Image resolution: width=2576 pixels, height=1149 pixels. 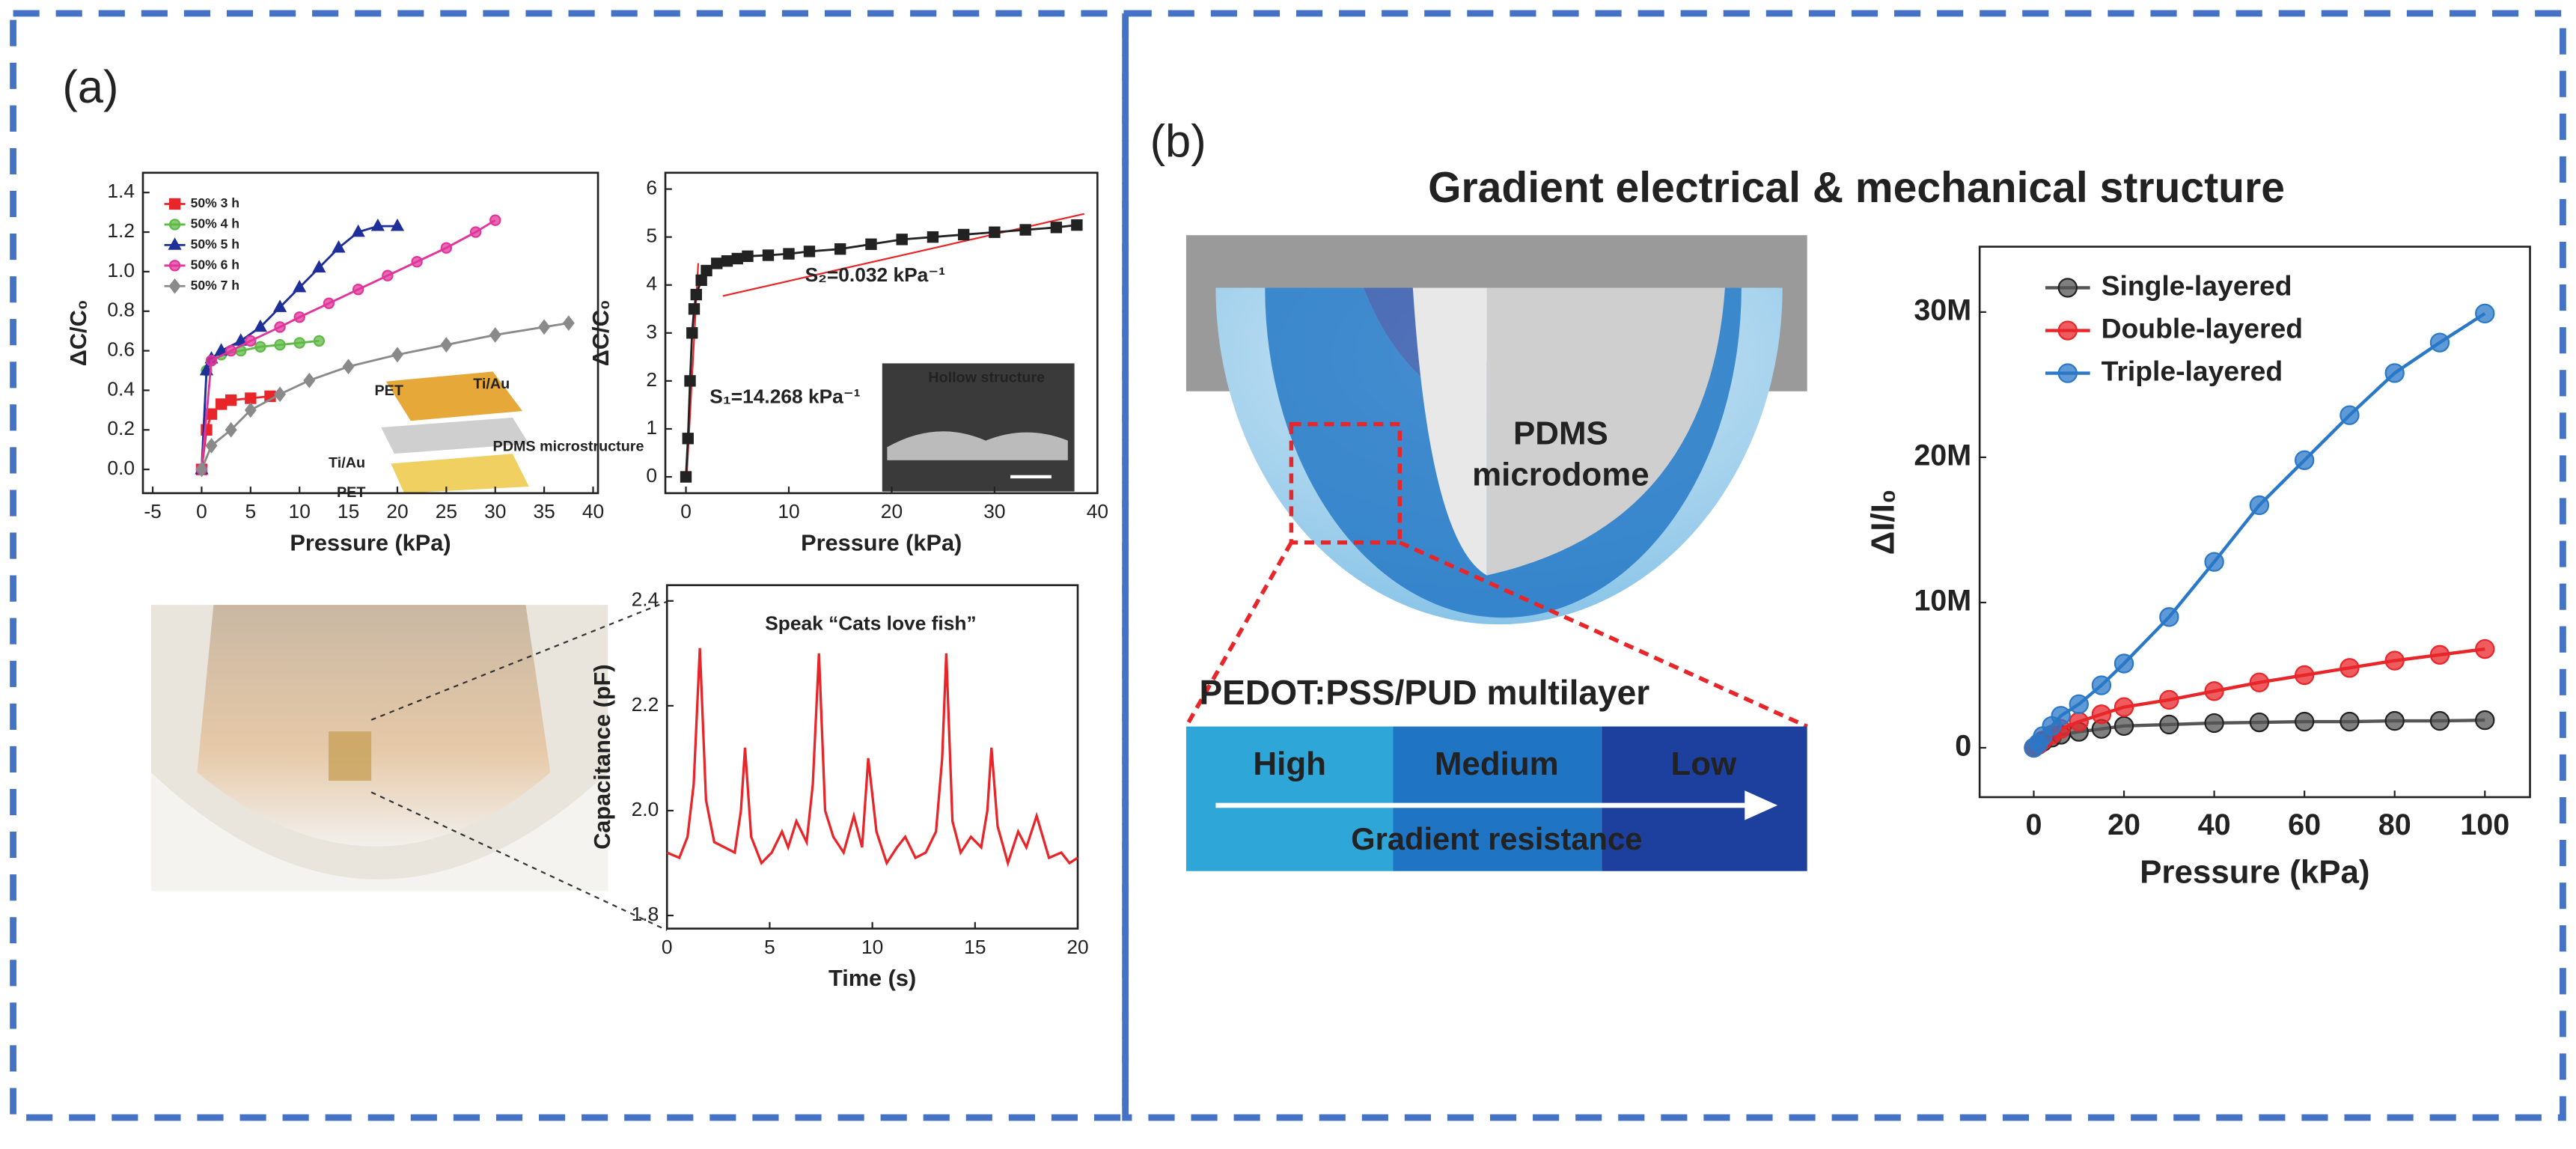 What do you see at coordinates (645, 599) in the screenshot?
I see `y-tick-label: 2.4` at bounding box center [645, 599].